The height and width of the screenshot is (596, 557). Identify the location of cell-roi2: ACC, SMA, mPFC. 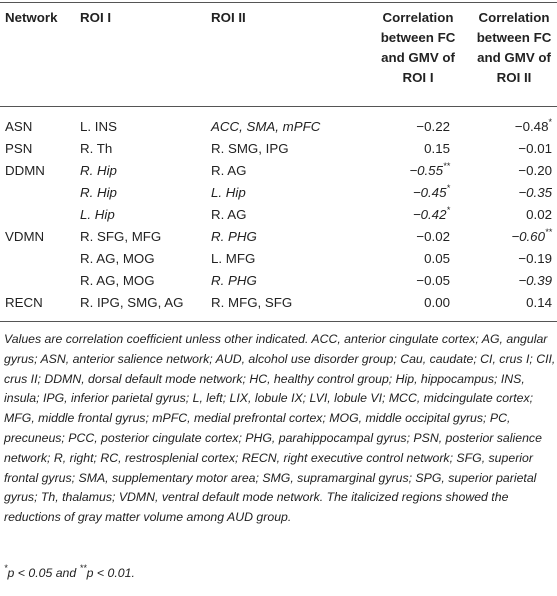
(266, 126).